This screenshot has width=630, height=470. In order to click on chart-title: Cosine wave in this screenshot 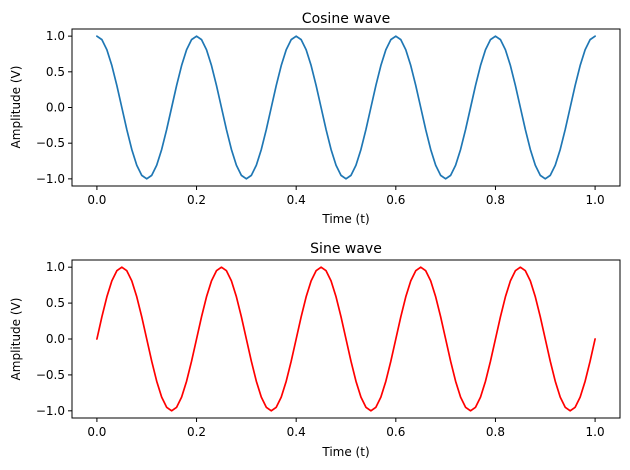, I will do `click(346, 19)`.